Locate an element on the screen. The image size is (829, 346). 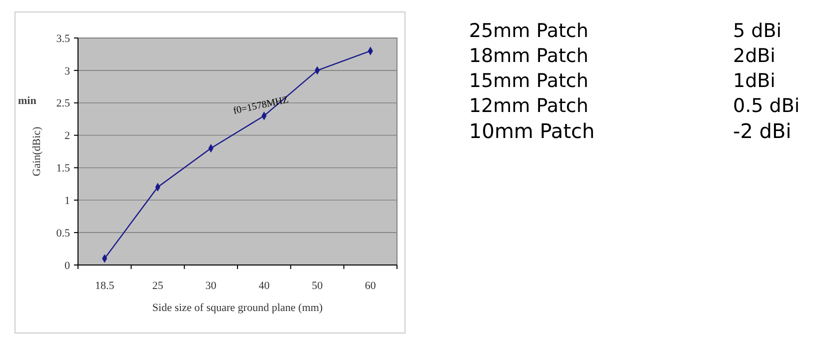
y-tick-label: 1.5 is located at coordinates (63, 168).